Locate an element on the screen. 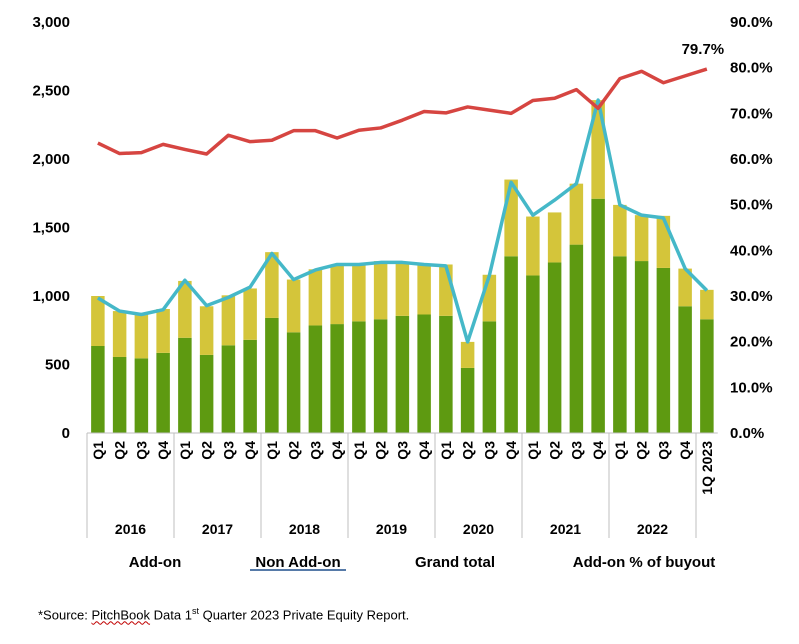 The image size is (799, 644). source-name: PitchBook is located at coordinates (121, 615).